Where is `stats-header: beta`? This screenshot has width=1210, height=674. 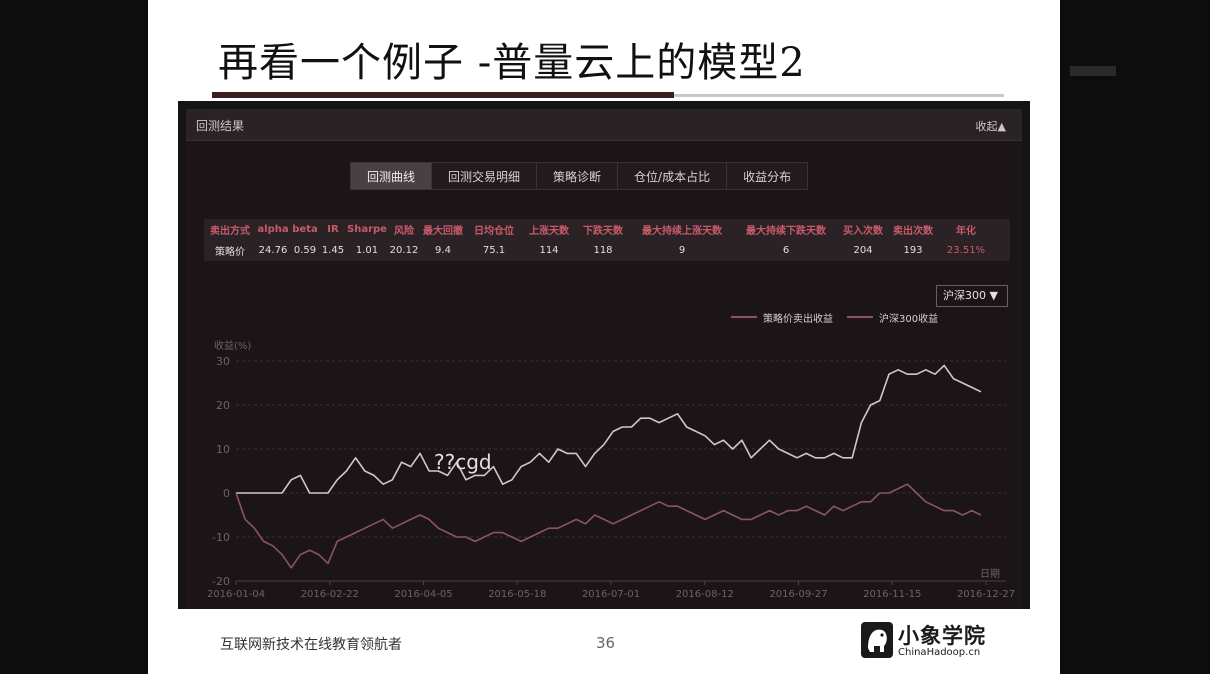
stats-header: beta is located at coordinates (305, 229).